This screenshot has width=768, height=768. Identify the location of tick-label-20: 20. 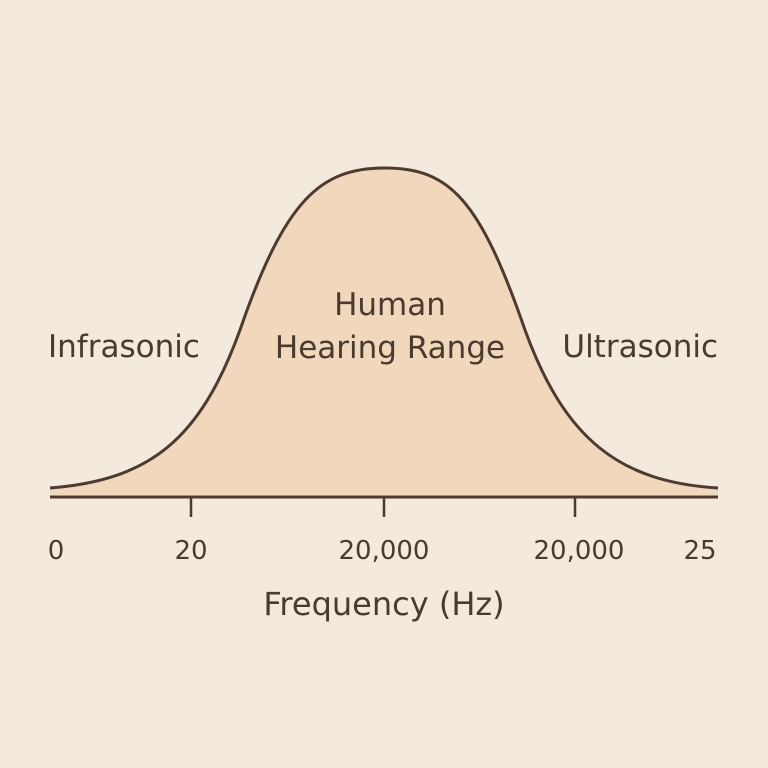
(190, 551).